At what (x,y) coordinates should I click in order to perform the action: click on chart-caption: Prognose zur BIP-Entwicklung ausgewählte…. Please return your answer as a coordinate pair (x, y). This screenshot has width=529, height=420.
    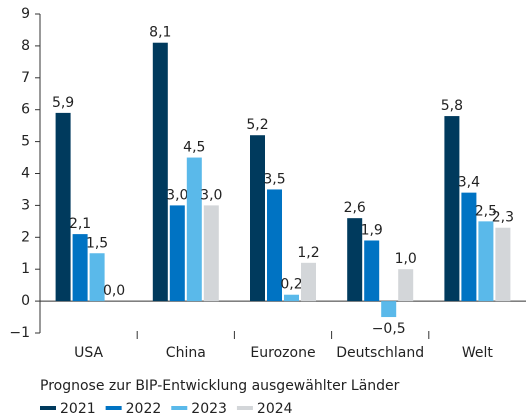
    Looking at the image, I should click on (220, 386).